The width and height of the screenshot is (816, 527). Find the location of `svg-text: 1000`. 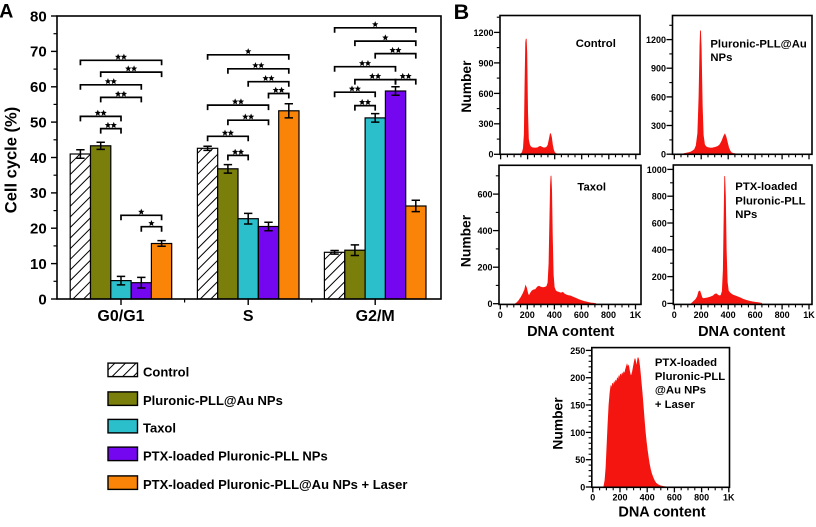

svg-text: 1000 is located at coordinates (657, 170).